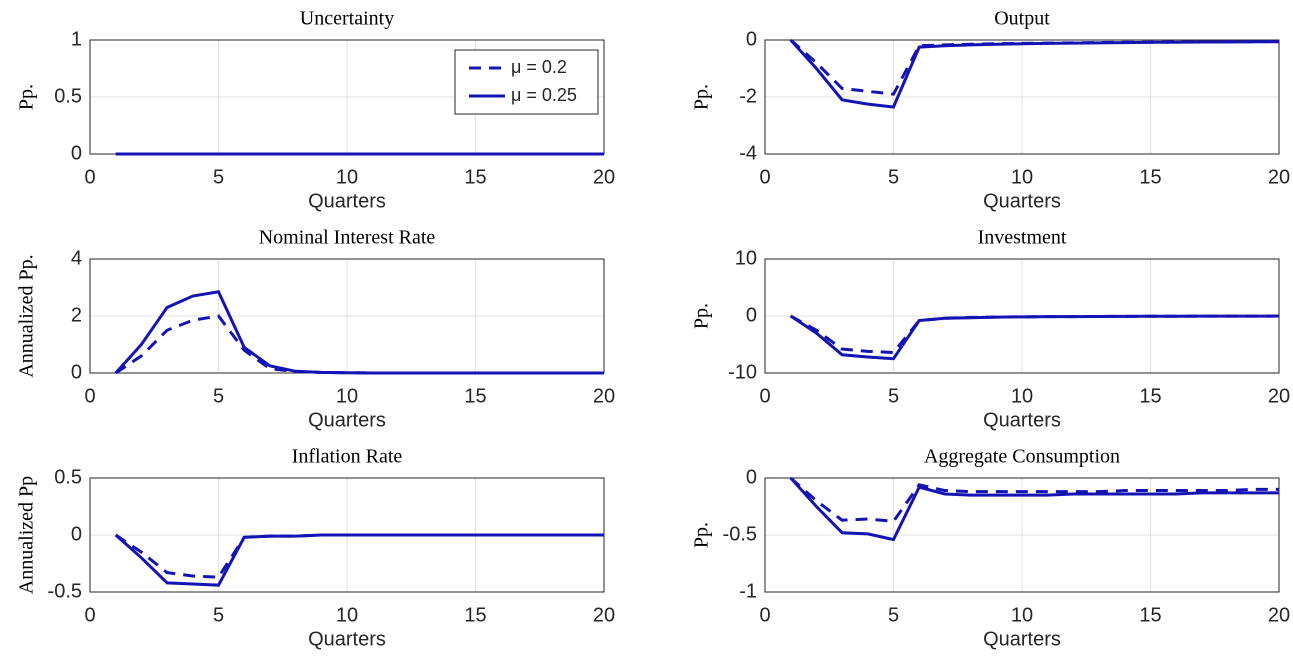 This screenshot has height=660, width=1293. I want to click on legend-label: μ = 0.25, so click(544, 95).